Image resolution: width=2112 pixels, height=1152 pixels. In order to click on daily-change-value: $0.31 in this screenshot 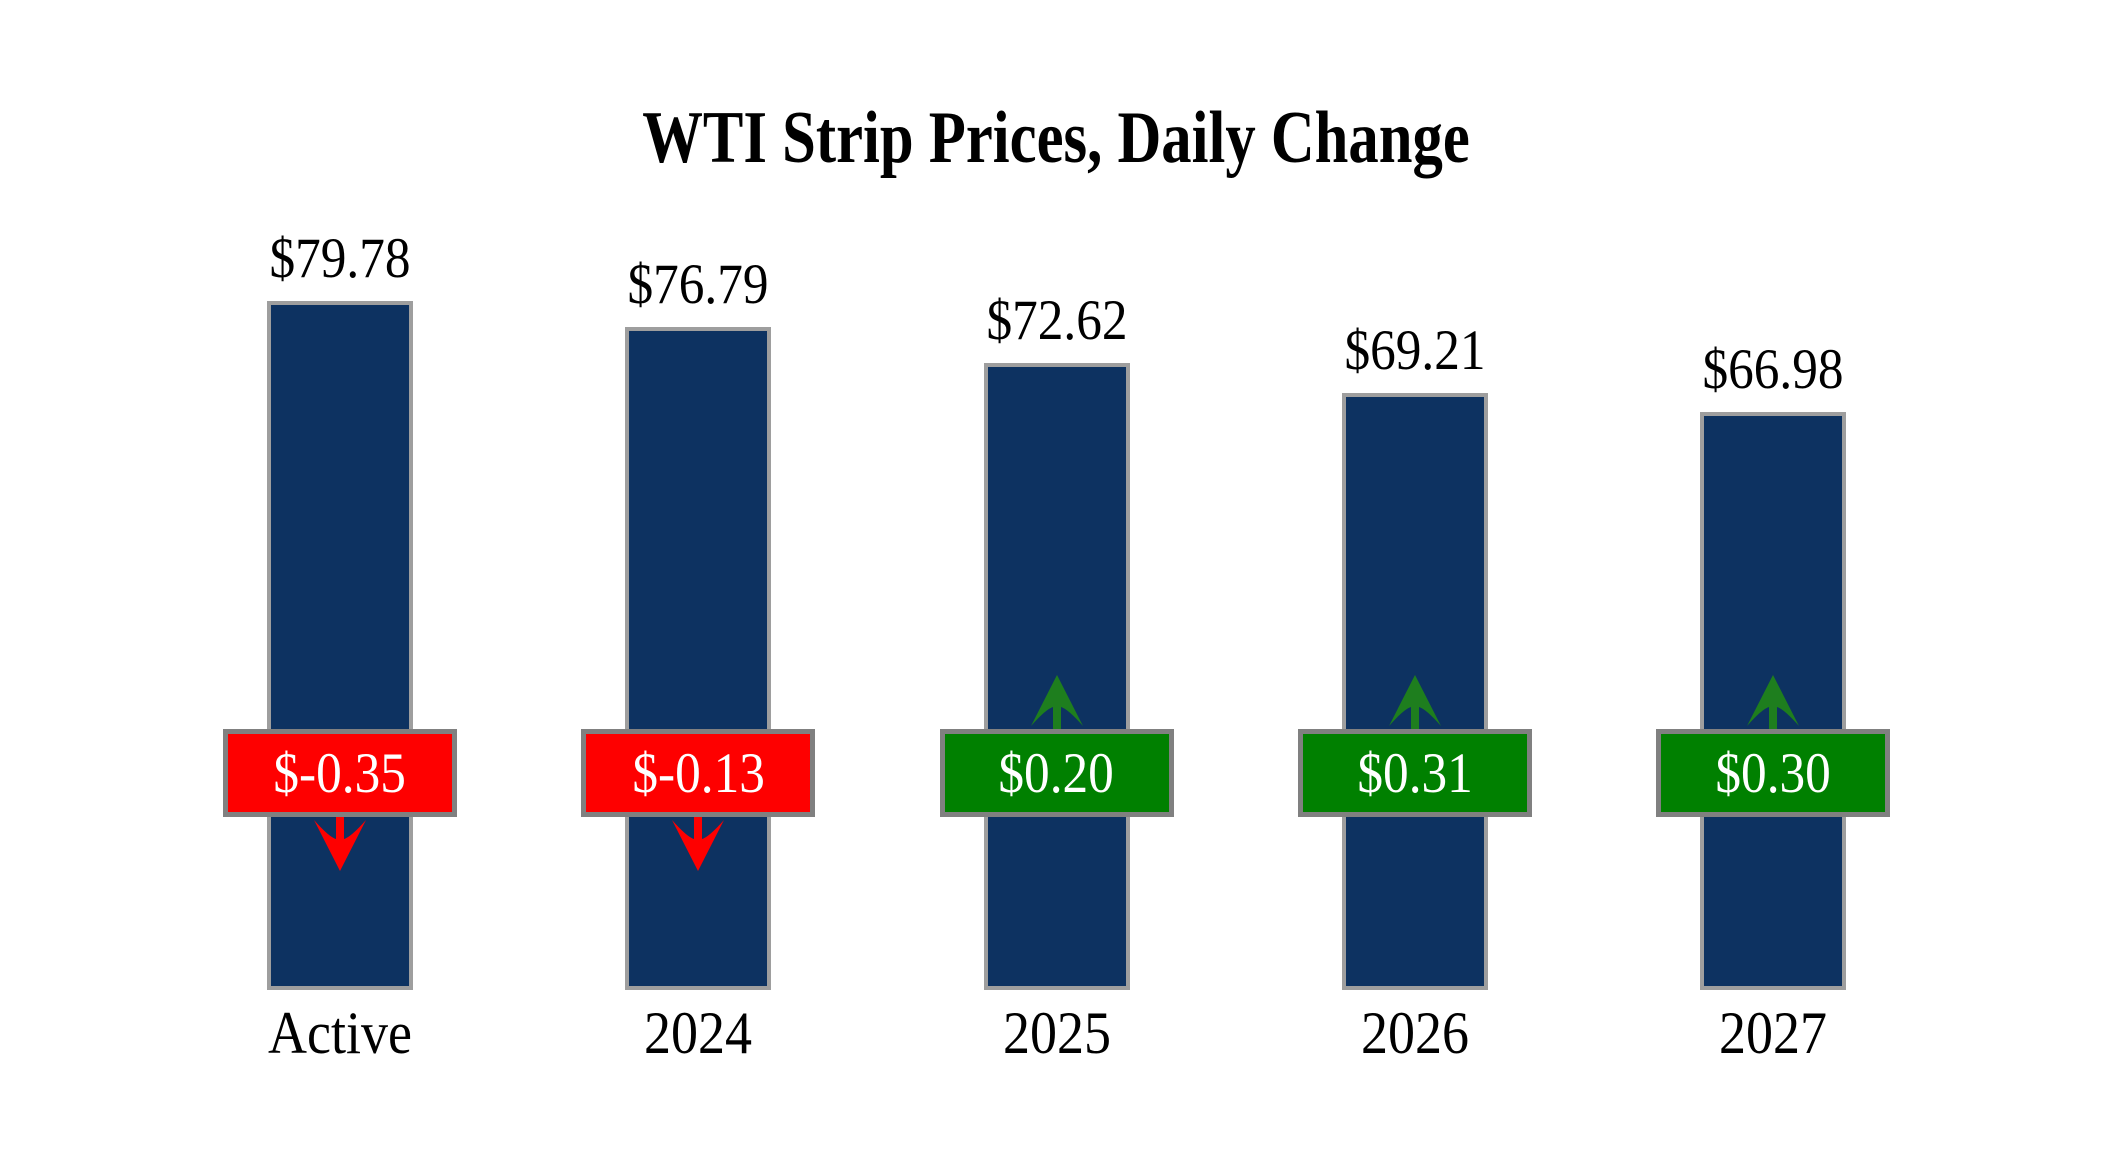, I will do `click(1415, 773)`.